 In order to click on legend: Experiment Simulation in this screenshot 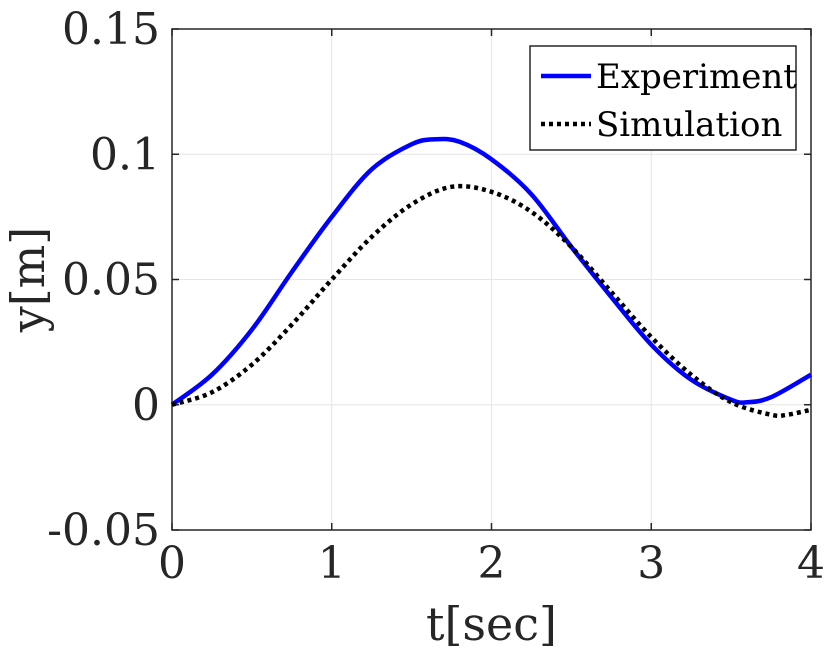, I will do `click(663, 98)`.